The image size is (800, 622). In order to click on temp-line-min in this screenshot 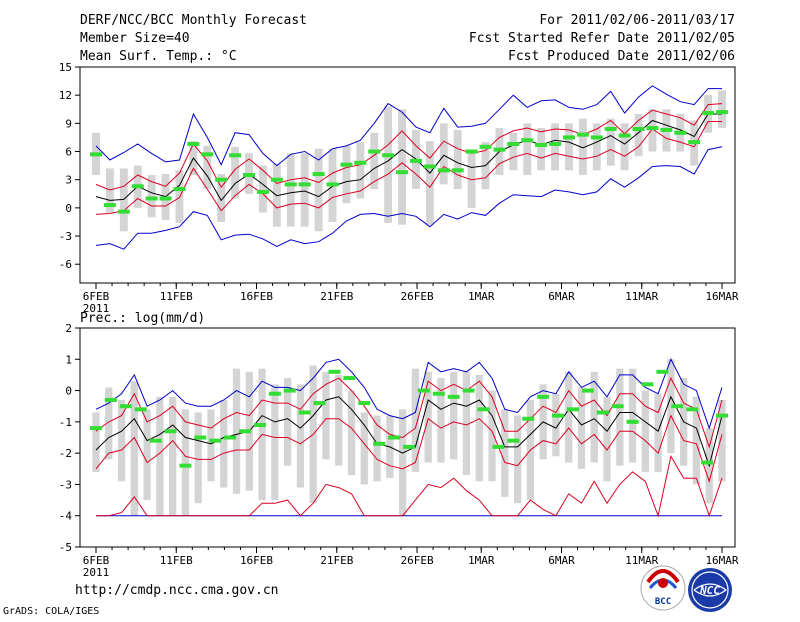, I will do `click(409, 198)`.